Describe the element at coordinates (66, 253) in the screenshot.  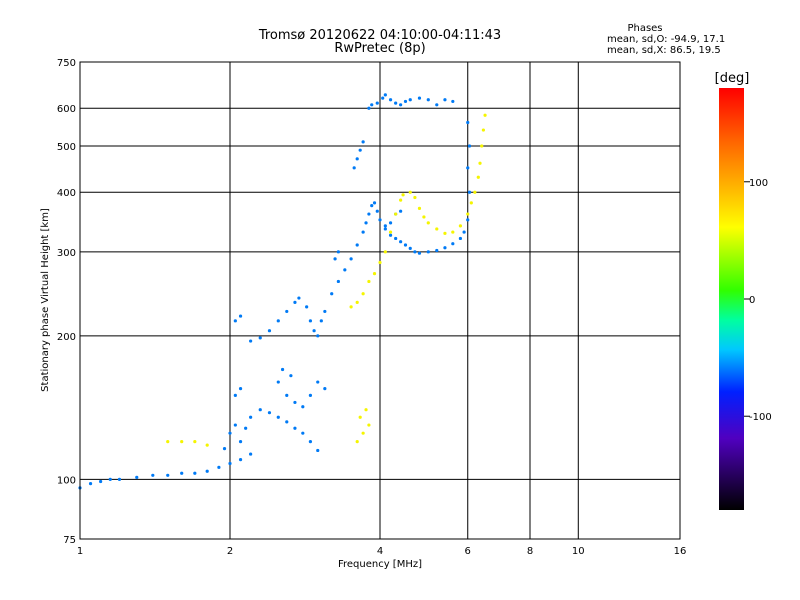
I see `y-tick-label: 300` at that location.